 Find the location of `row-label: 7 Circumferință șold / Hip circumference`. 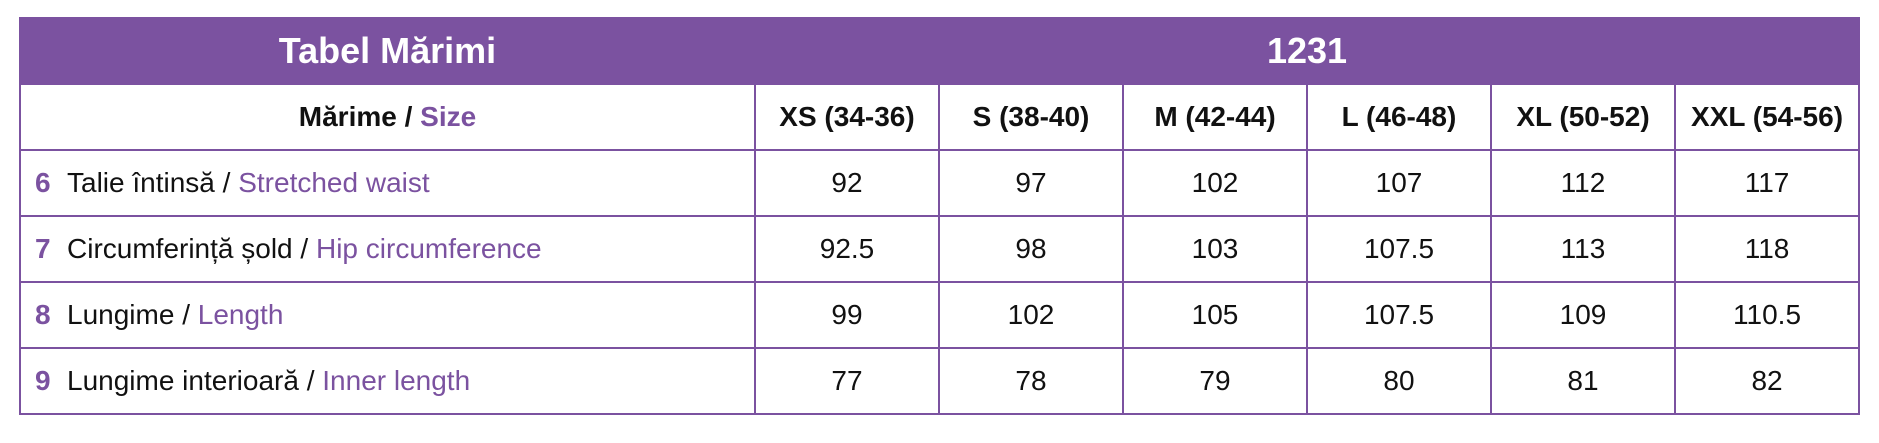

row-label: 7 Circumferință șold / Hip circumference is located at coordinates (387, 249).